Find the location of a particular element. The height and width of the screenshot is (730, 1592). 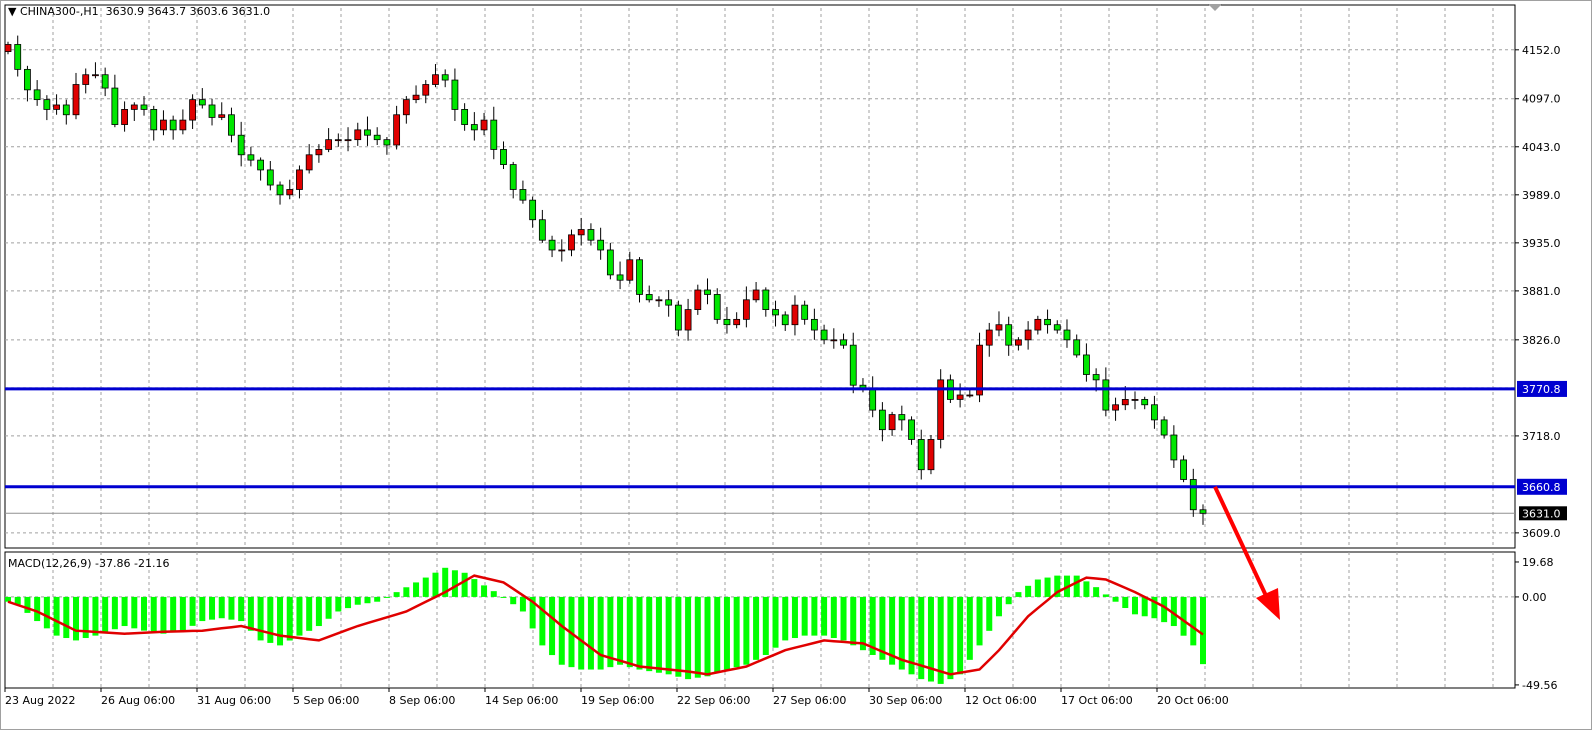

dropdown-triangle-icon: ▼ is located at coordinates (14, 11).